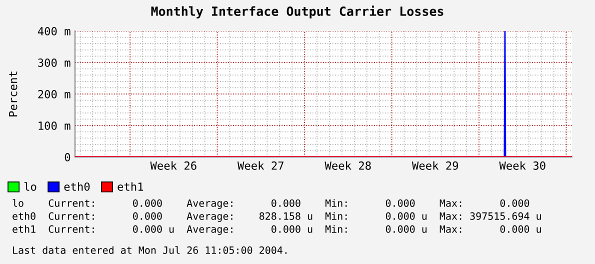 This screenshot has width=595, height=264. What do you see at coordinates (54, 62) in the screenshot?
I see `y-tick-label: 300 m` at bounding box center [54, 62].